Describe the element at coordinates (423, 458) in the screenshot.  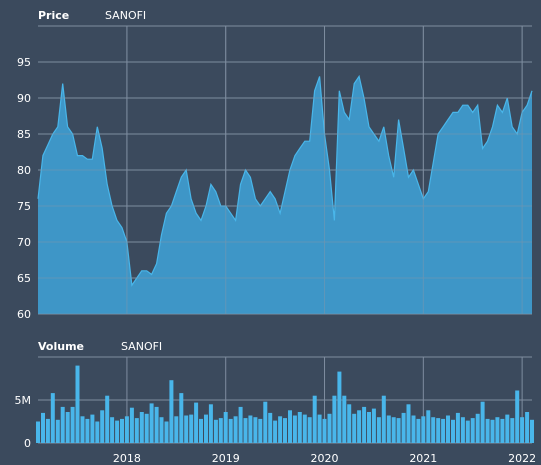
I see `x-tick-label: 2021` at that location.